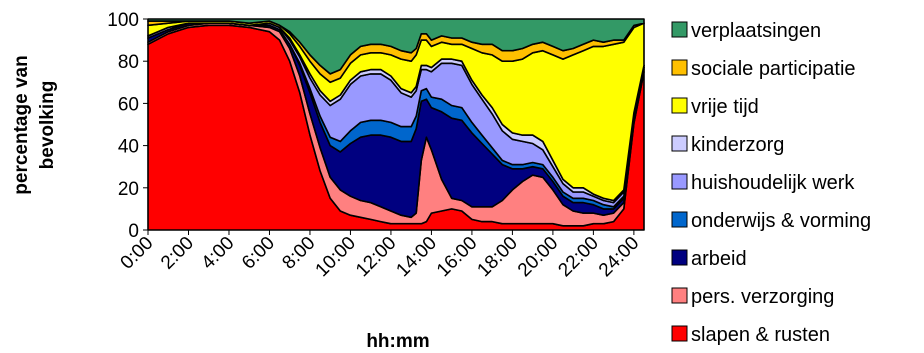  What do you see at coordinates (133, 231) in the screenshot?
I see `y-tick-label: 0` at bounding box center [133, 231].